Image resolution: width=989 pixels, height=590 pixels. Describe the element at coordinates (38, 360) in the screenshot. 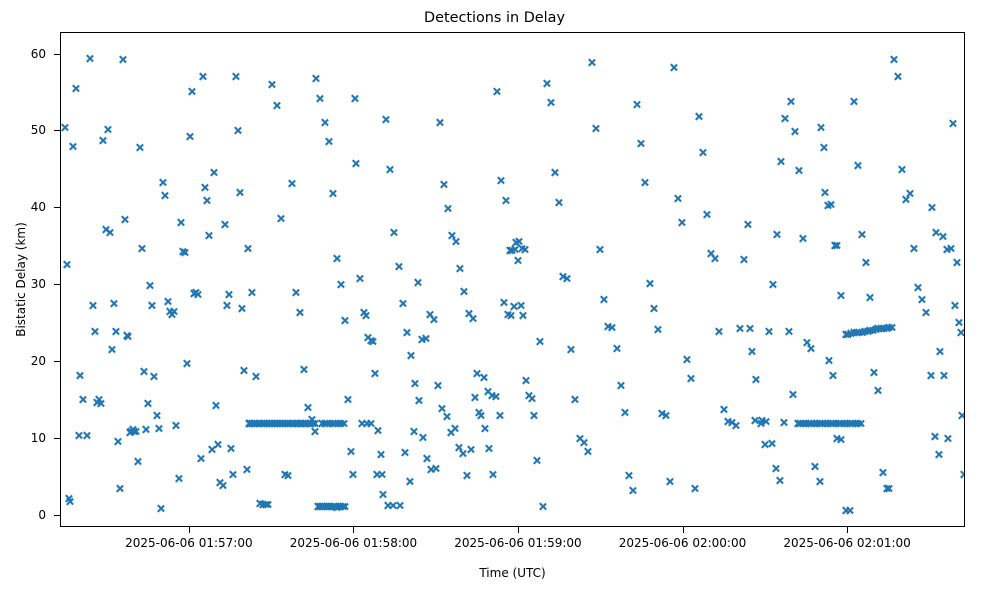

I see `y-tick-label: 20` at that location.